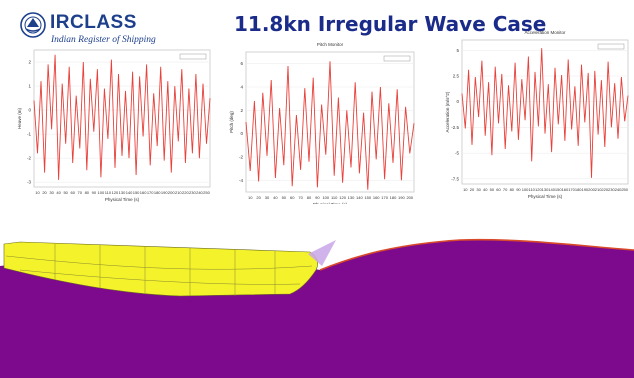 Image resolution: width=634 pixels, height=378 pixels. What do you see at coordinates (178, 192) in the screenshot?
I see `x-tick-label: 210` at bounding box center [178, 192].